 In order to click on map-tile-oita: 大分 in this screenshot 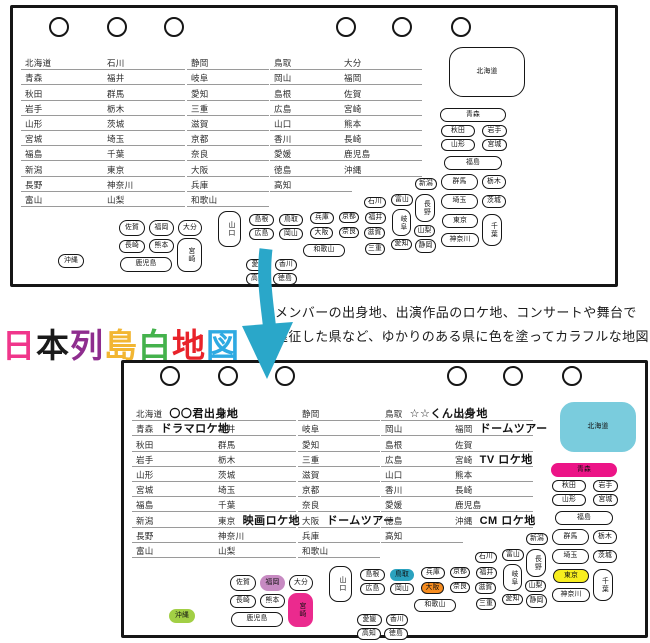, I will do `click(301, 583)`.